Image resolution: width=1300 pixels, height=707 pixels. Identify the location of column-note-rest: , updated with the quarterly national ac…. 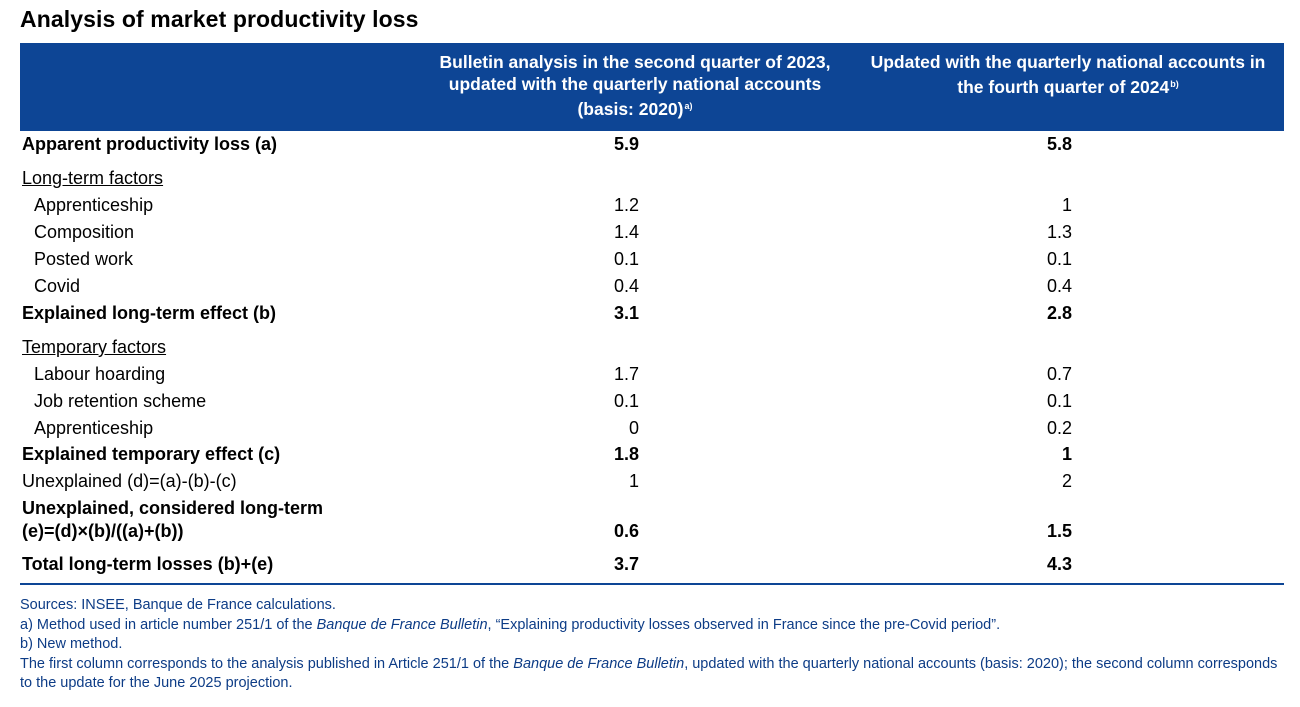
(649, 673).